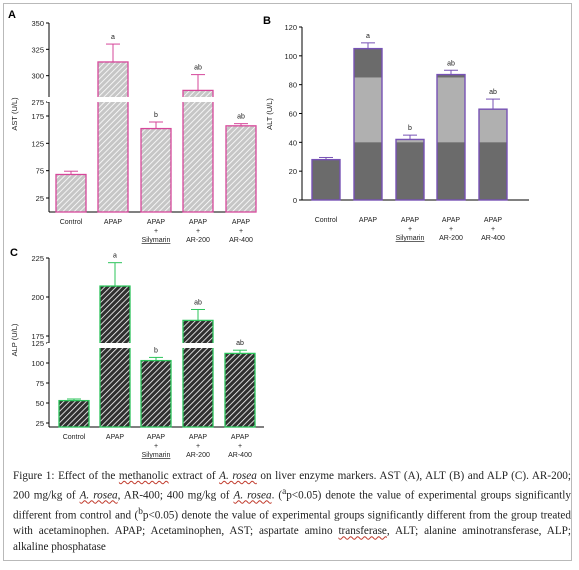  Describe the element at coordinates (14, 114) in the screenshot. I see `y-axis-title: AST (U/L)` at that location.